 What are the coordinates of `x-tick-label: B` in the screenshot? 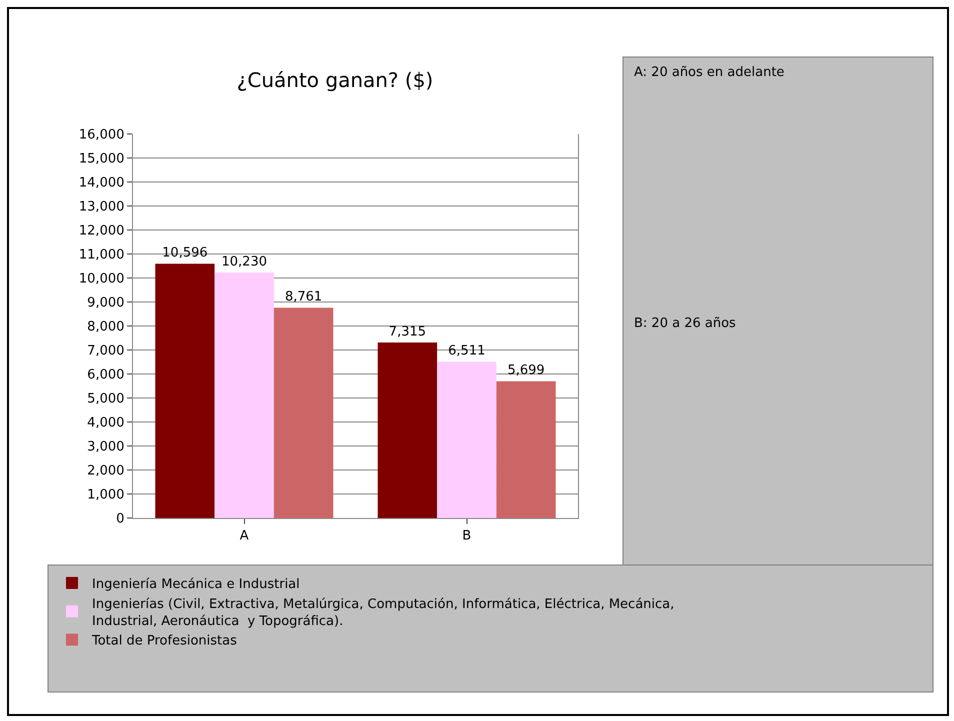 It's located at (467, 536).